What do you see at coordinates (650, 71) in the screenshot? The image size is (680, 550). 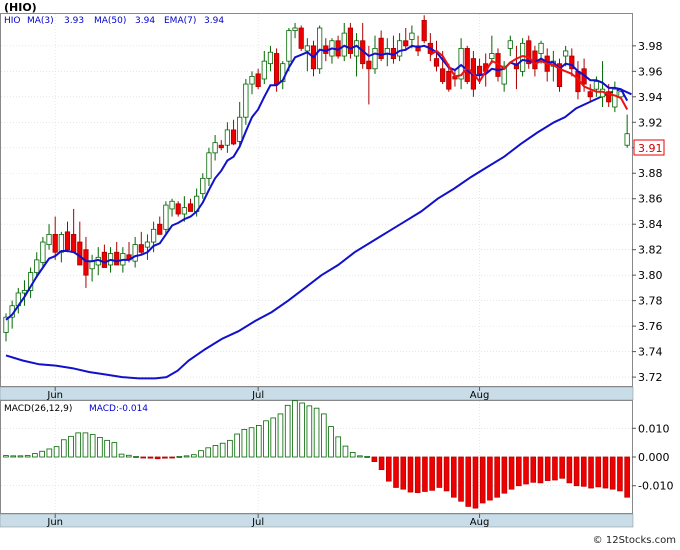 I see `price-tick-label: 3.96` at bounding box center [650, 71].